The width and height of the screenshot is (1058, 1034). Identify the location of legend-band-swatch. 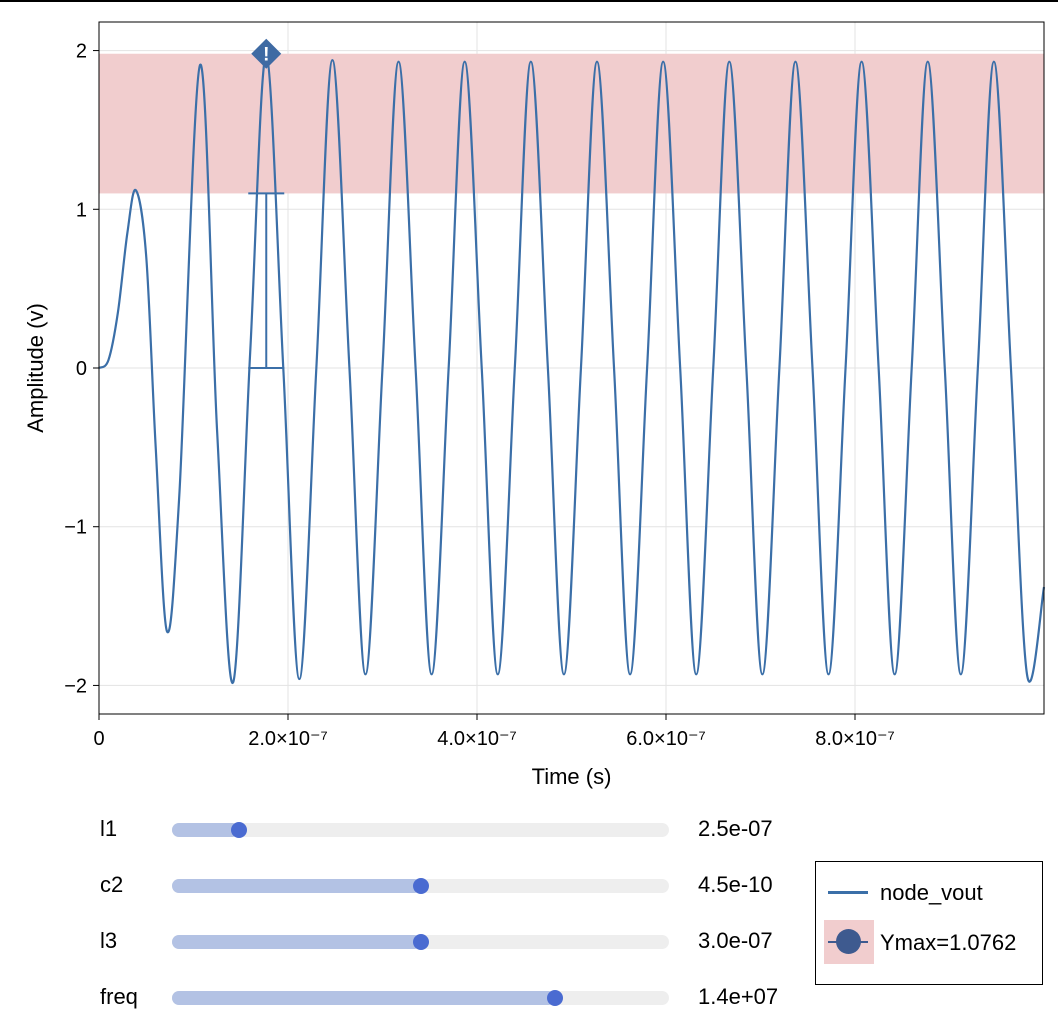
(849, 942).